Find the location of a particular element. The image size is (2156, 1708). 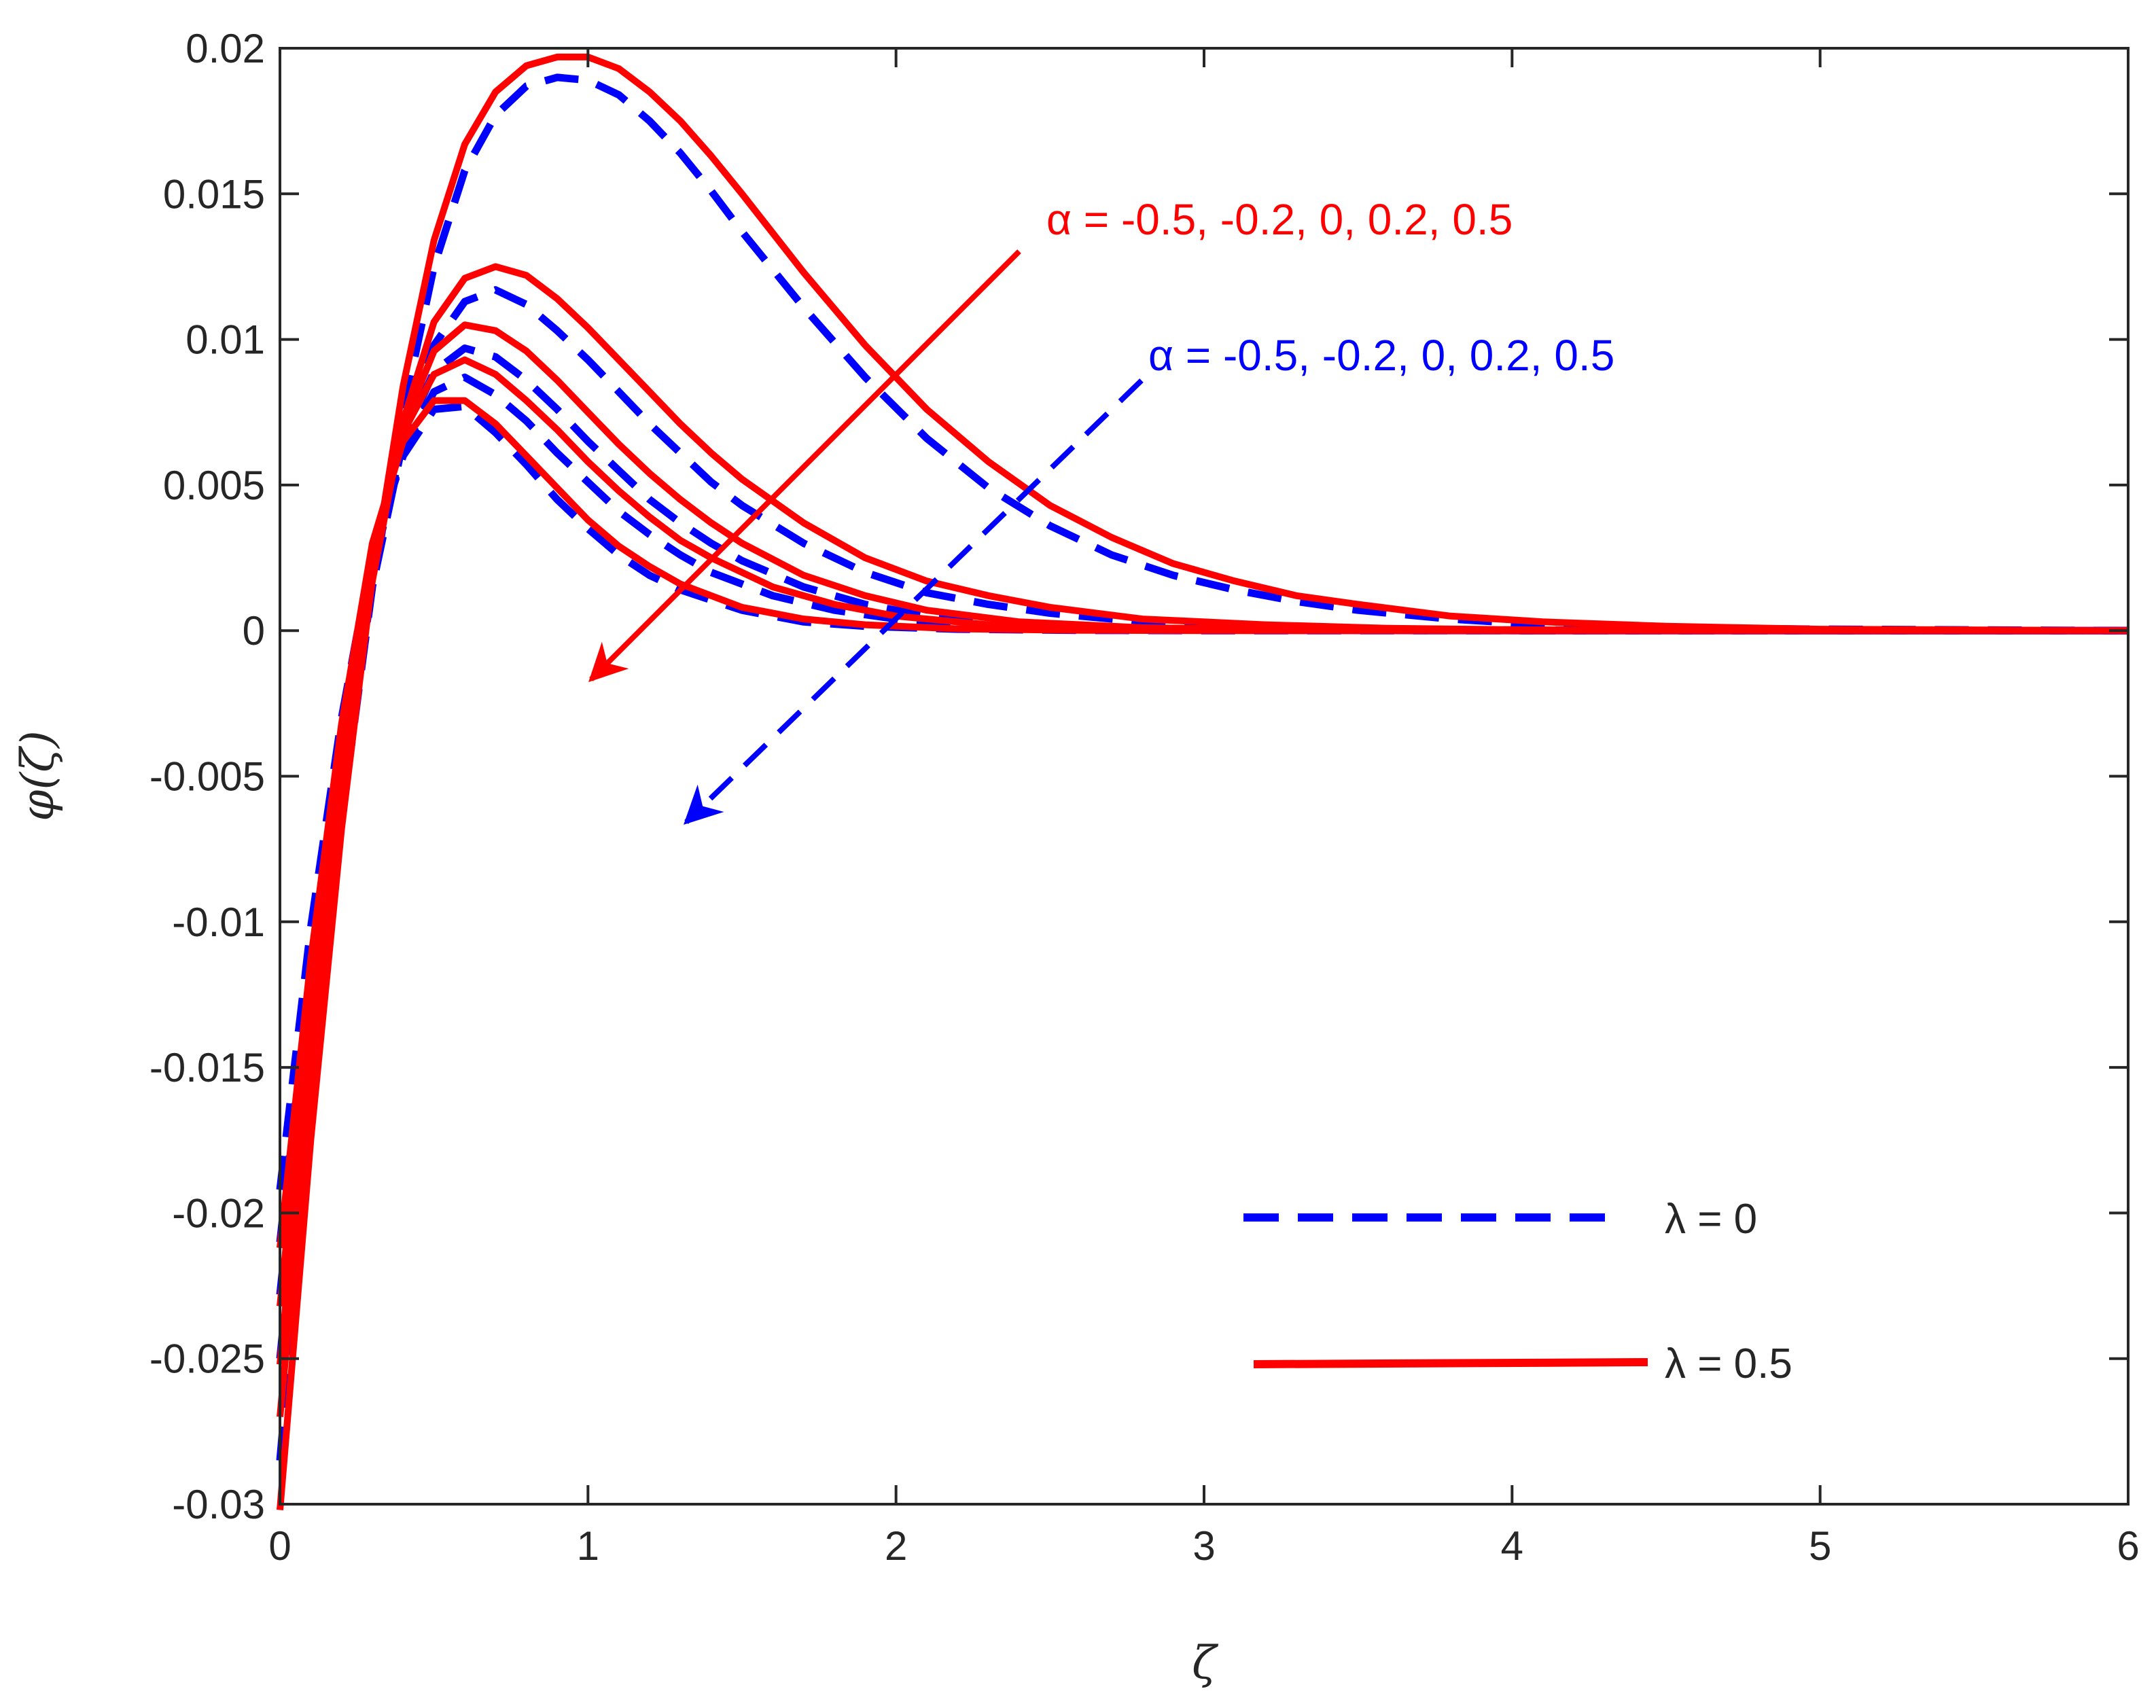

annotation-arrow-blue is located at coordinates (914, 601).